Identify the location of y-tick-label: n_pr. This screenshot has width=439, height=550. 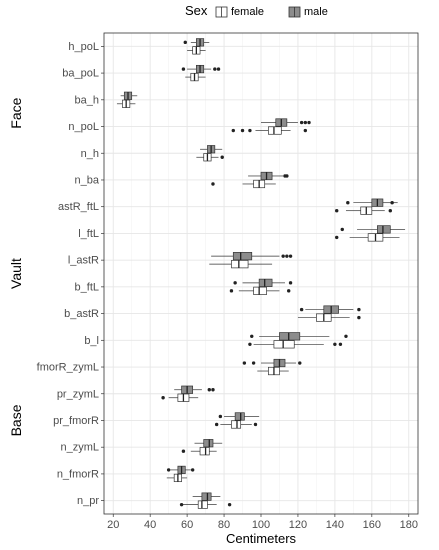
(88, 501).